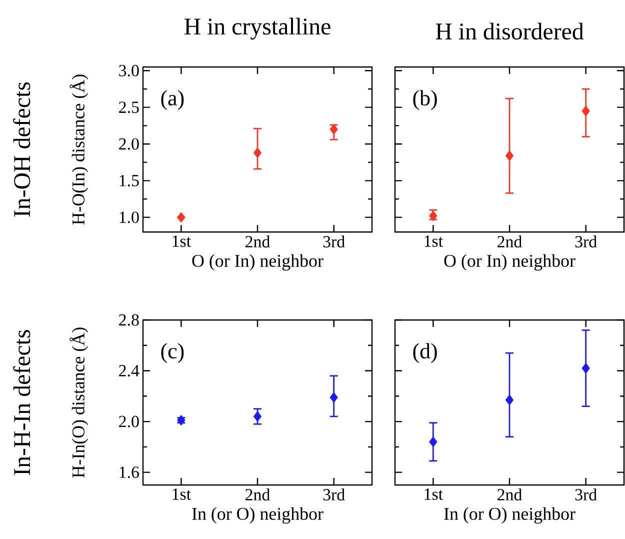  What do you see at coordinates (257, 29) in the screenshot?
I see `chart-title: H in crystalline` at bounding box center [257, 29].